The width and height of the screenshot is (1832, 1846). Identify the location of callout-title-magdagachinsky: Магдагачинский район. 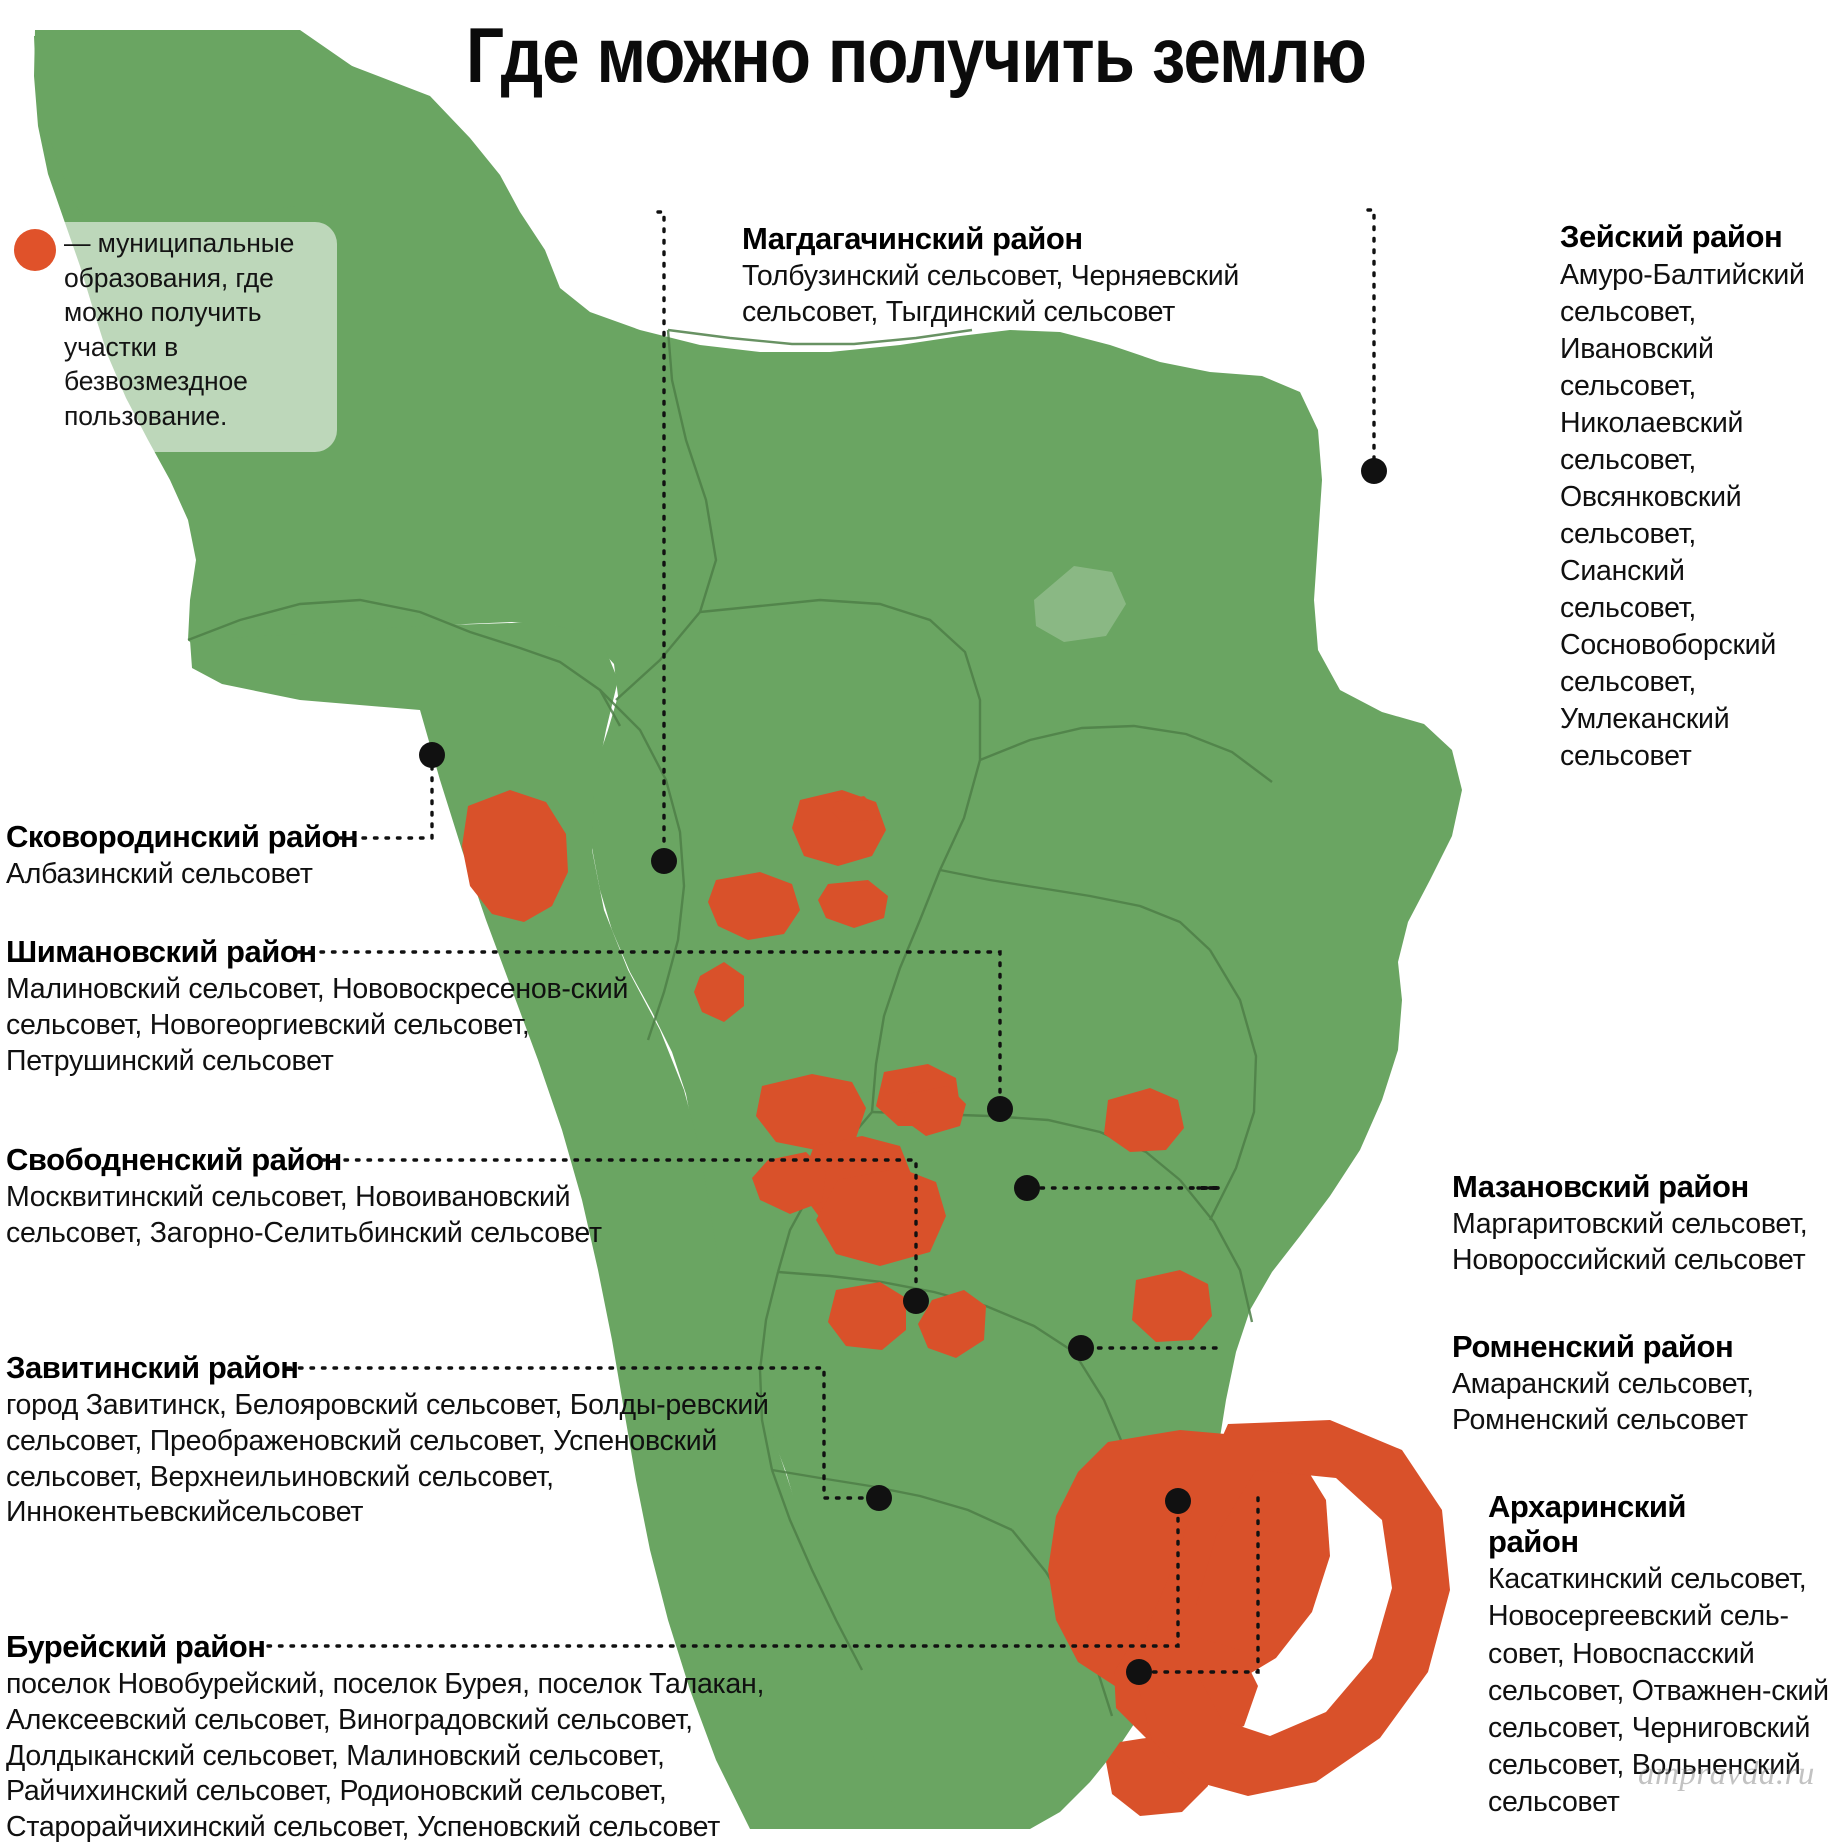
(912, 238).